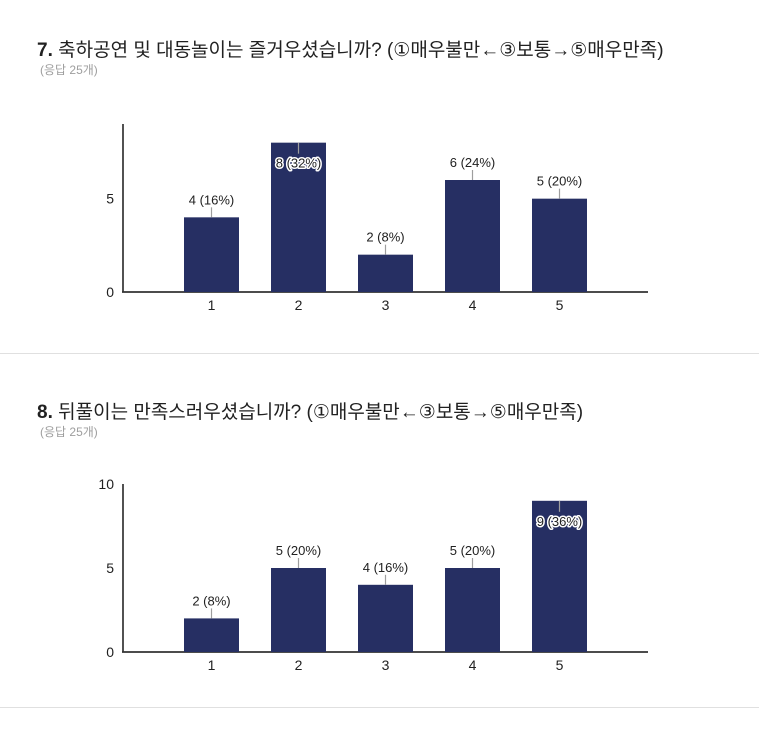  I want to click on response-count-7: (응답 25개), so click(69, 70).